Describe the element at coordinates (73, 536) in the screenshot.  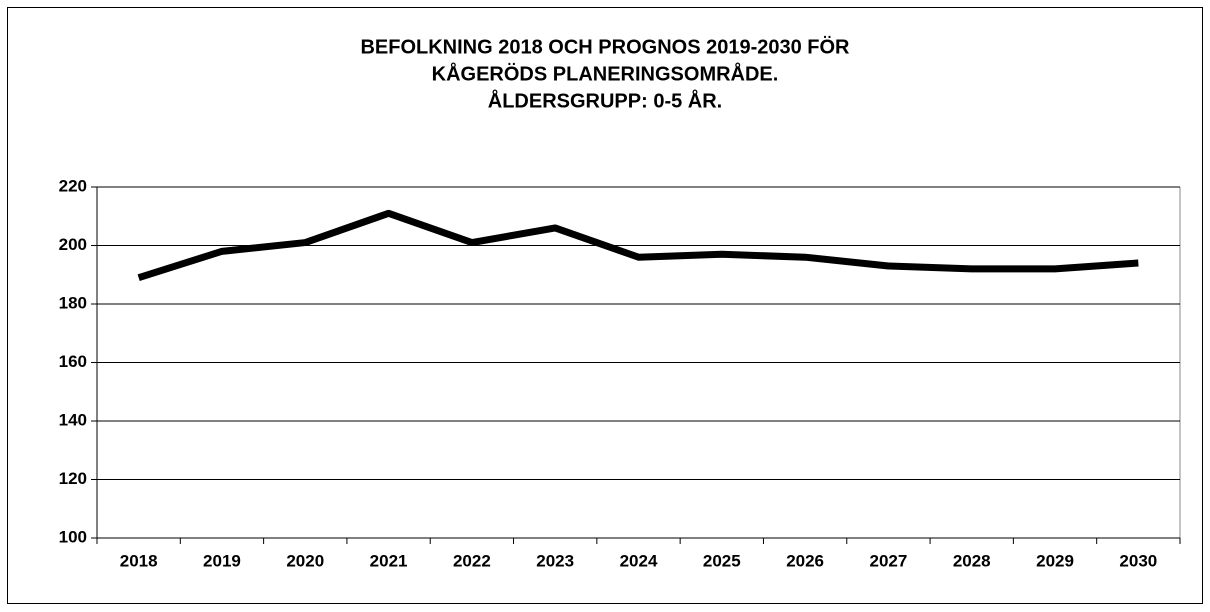
I see `y-tick-label: 100` at that location.